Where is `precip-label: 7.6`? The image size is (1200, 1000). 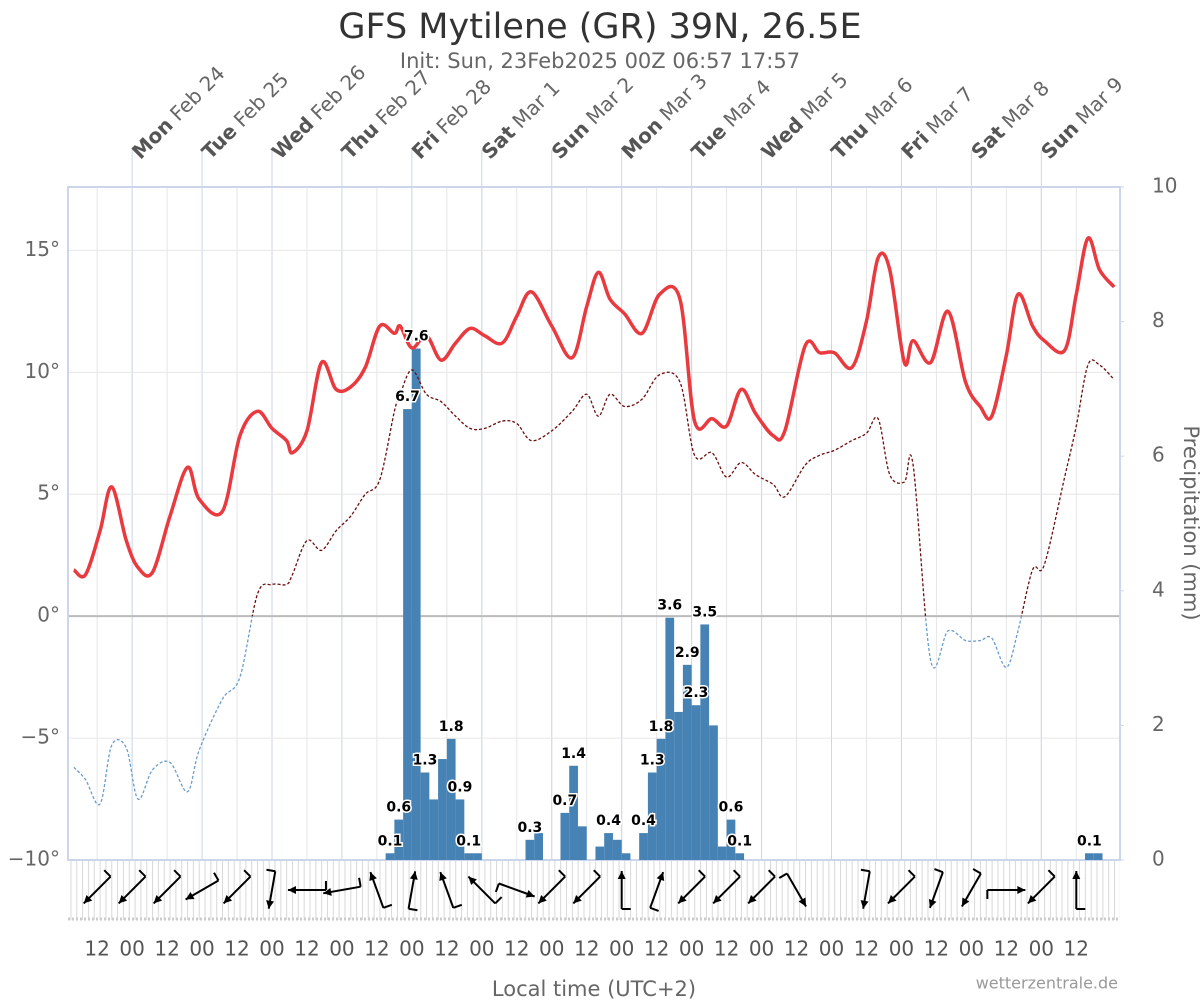 precip-label: 7.6 is located at coordinates (416, 337).